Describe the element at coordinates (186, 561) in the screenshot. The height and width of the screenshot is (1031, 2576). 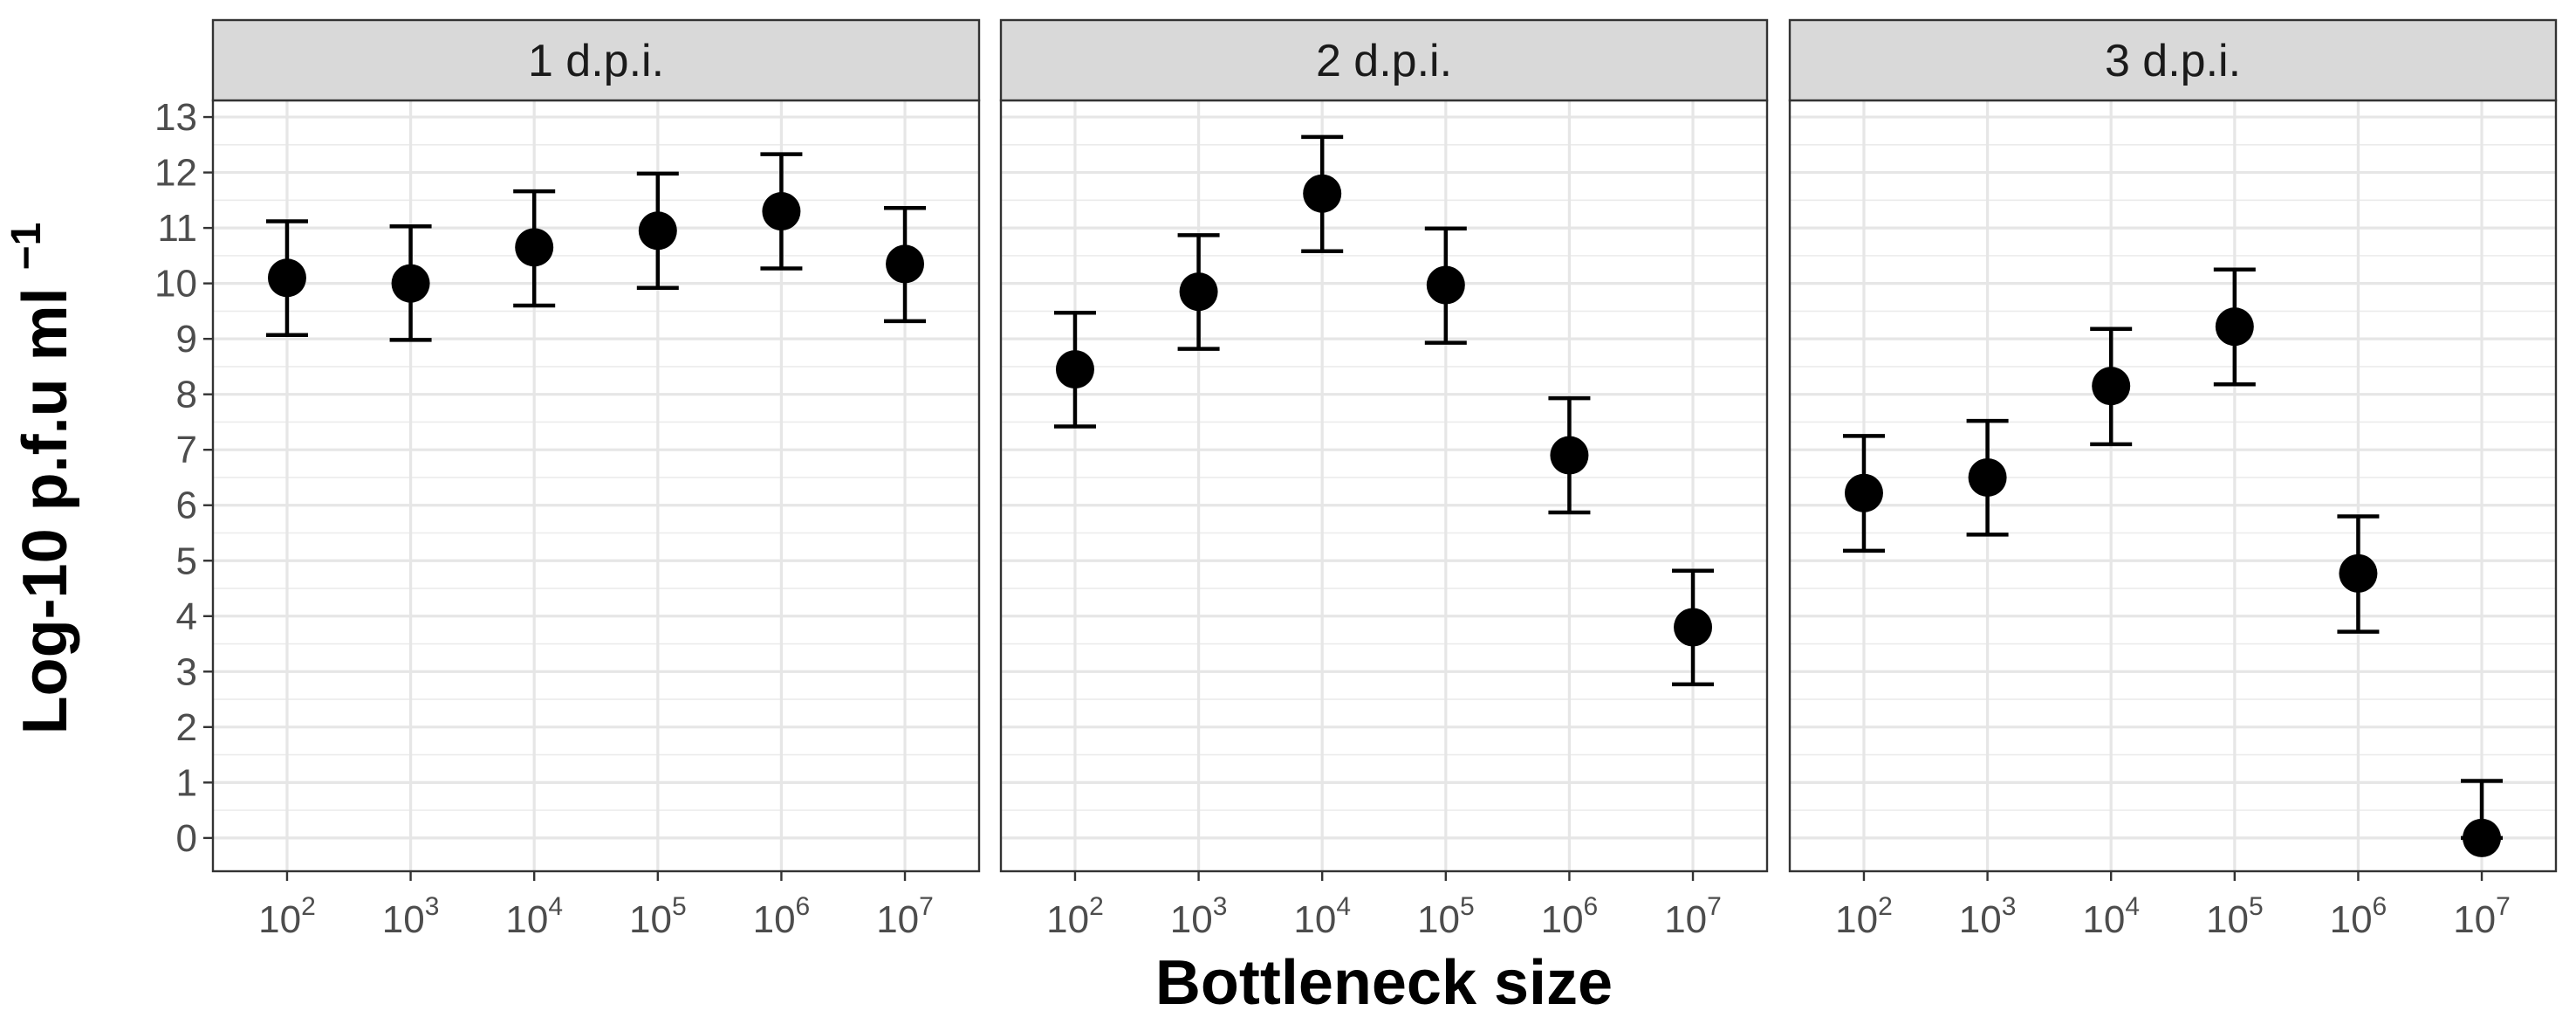
I see `y-tick-label: 5` at that location.